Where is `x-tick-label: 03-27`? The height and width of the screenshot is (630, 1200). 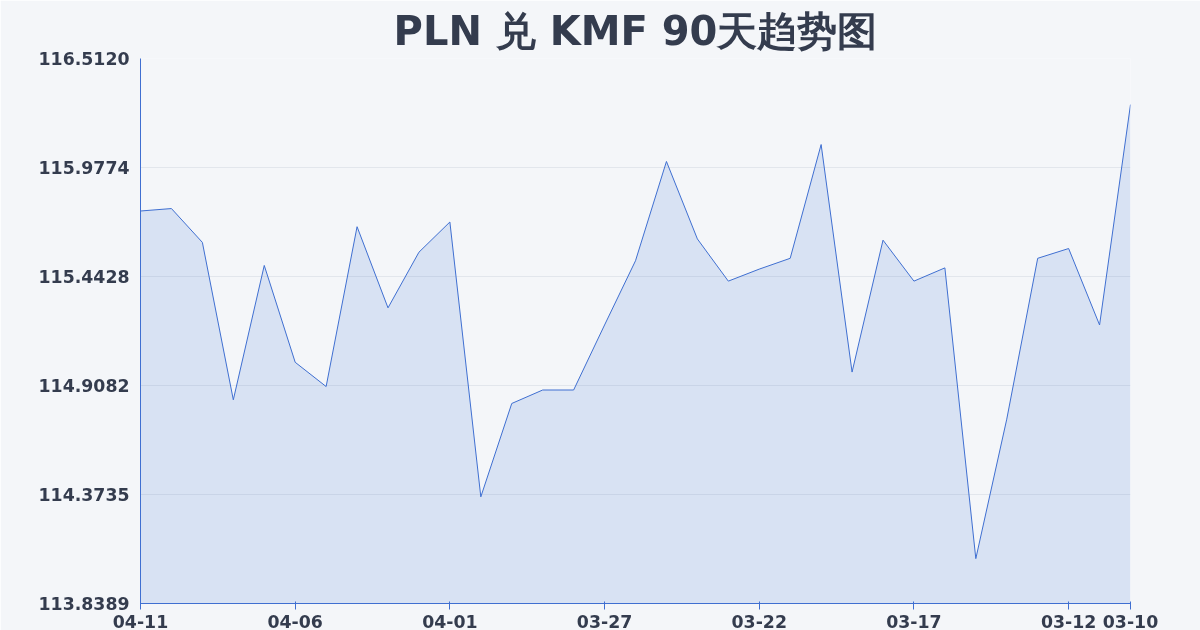 x-tick-label: 03-27 is located at coordinates (604, 620).